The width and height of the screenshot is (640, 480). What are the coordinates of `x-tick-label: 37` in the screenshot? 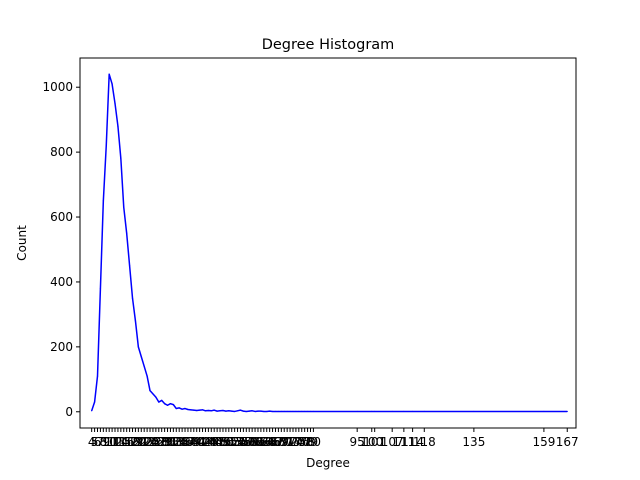 It's located at (187, 442).